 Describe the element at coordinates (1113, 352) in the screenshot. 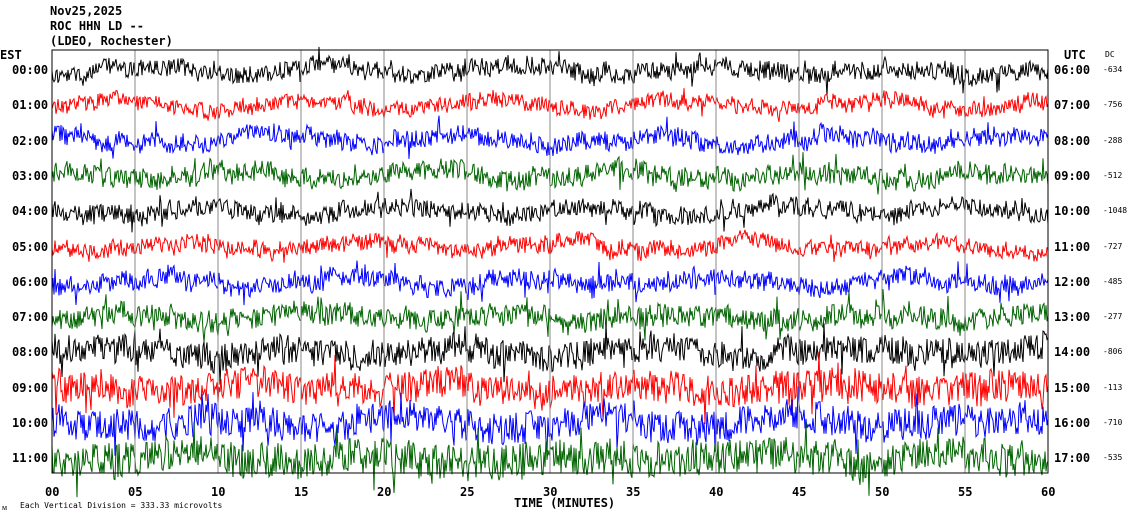

I see `dc-value: -806` at that location.